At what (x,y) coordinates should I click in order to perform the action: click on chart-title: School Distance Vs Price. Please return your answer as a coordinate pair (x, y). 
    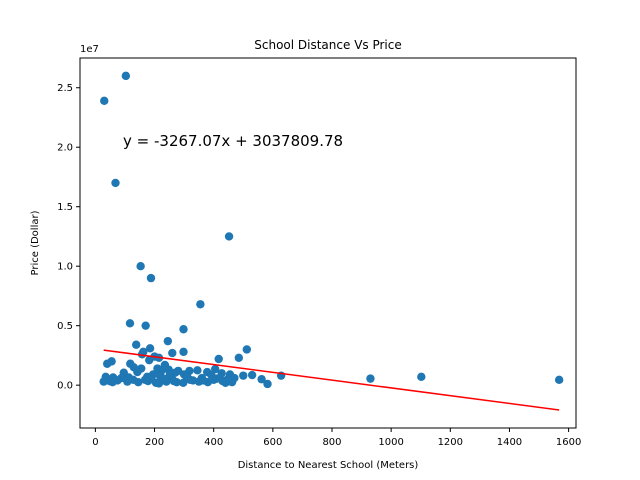
    Looking at the image, I should click on (328, 45).